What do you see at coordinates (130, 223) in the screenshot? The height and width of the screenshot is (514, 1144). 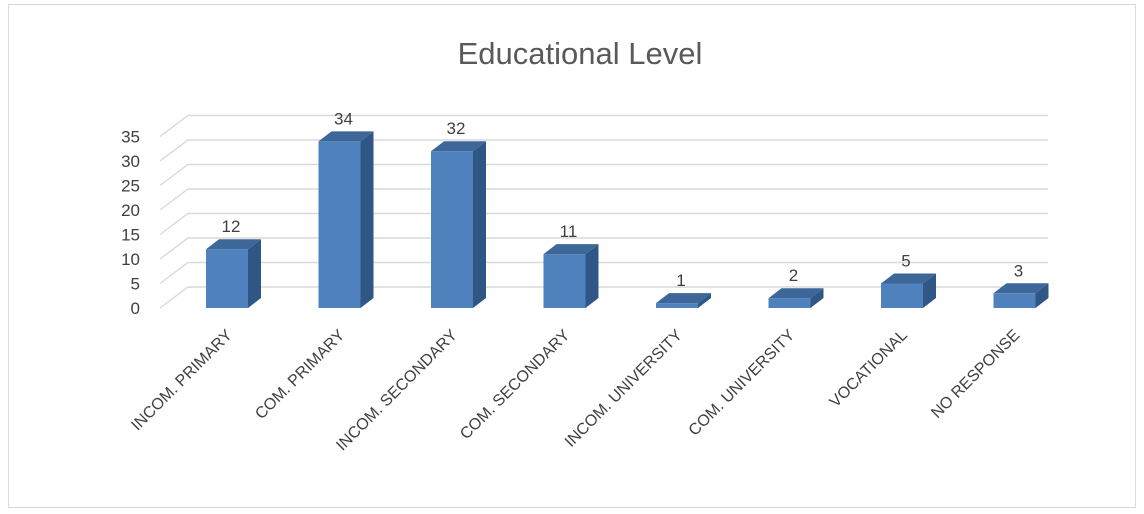 I see `y-axis-ticks: 0 5 10 15 20 25 30 35` at bounding box center [130, 223].